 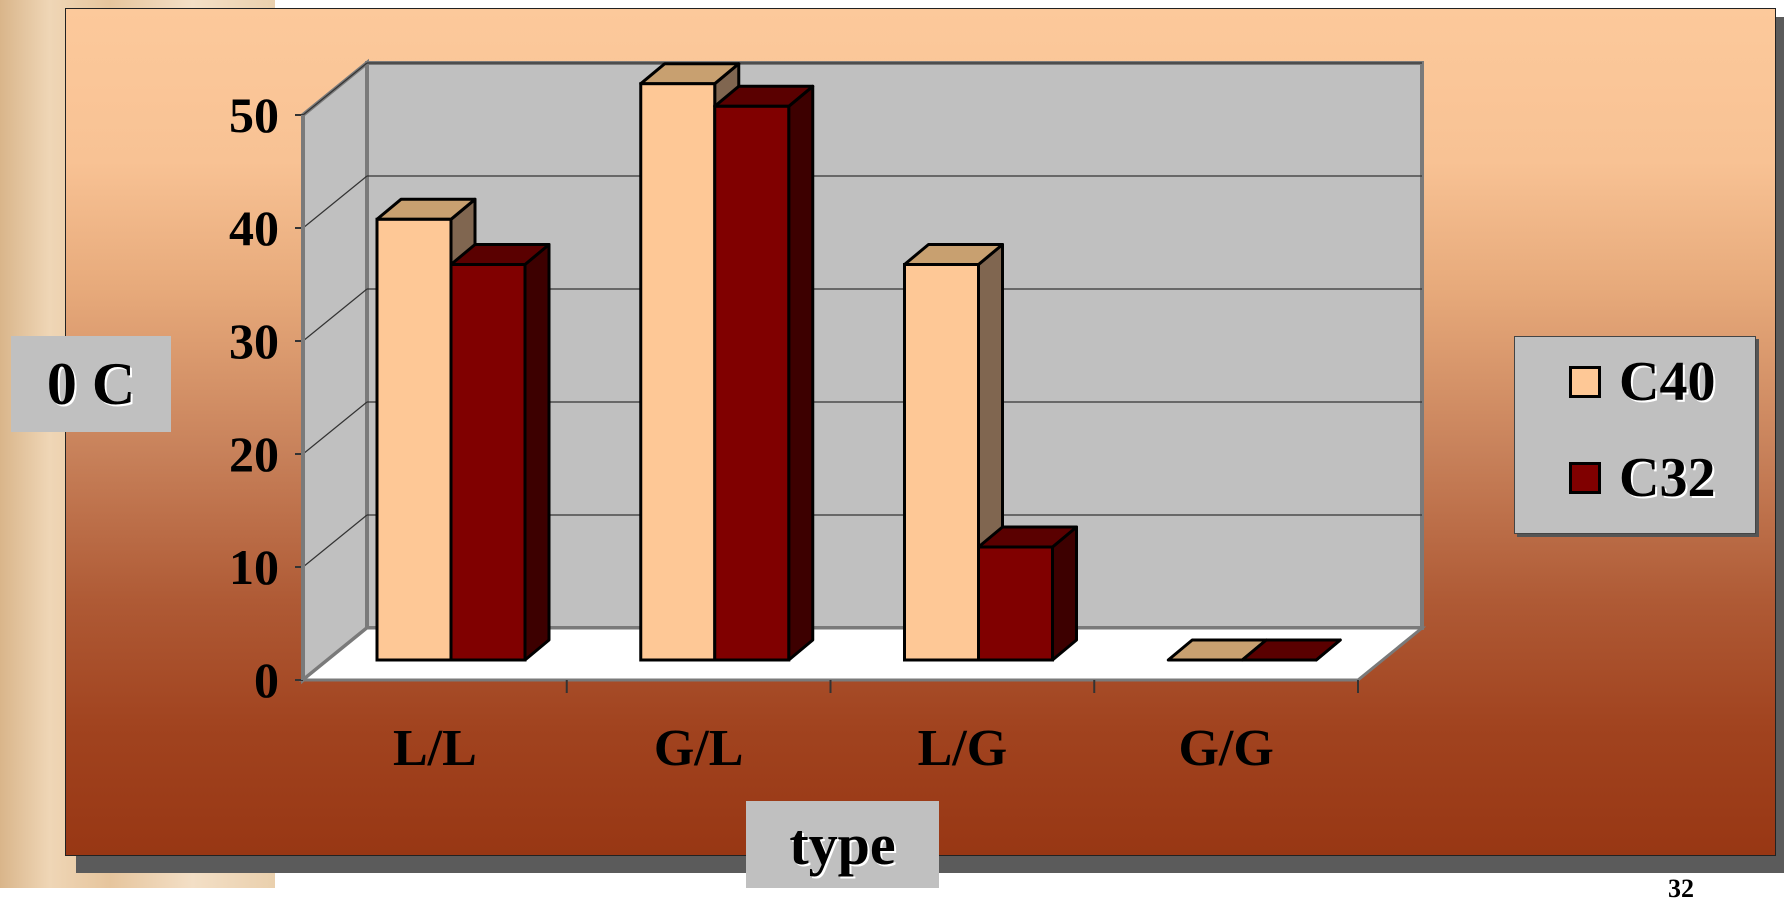 What do you see at coordinates (254, 228) in the screenshot?
I see `y-tick-label: 40` at bounding box center [254, 228].